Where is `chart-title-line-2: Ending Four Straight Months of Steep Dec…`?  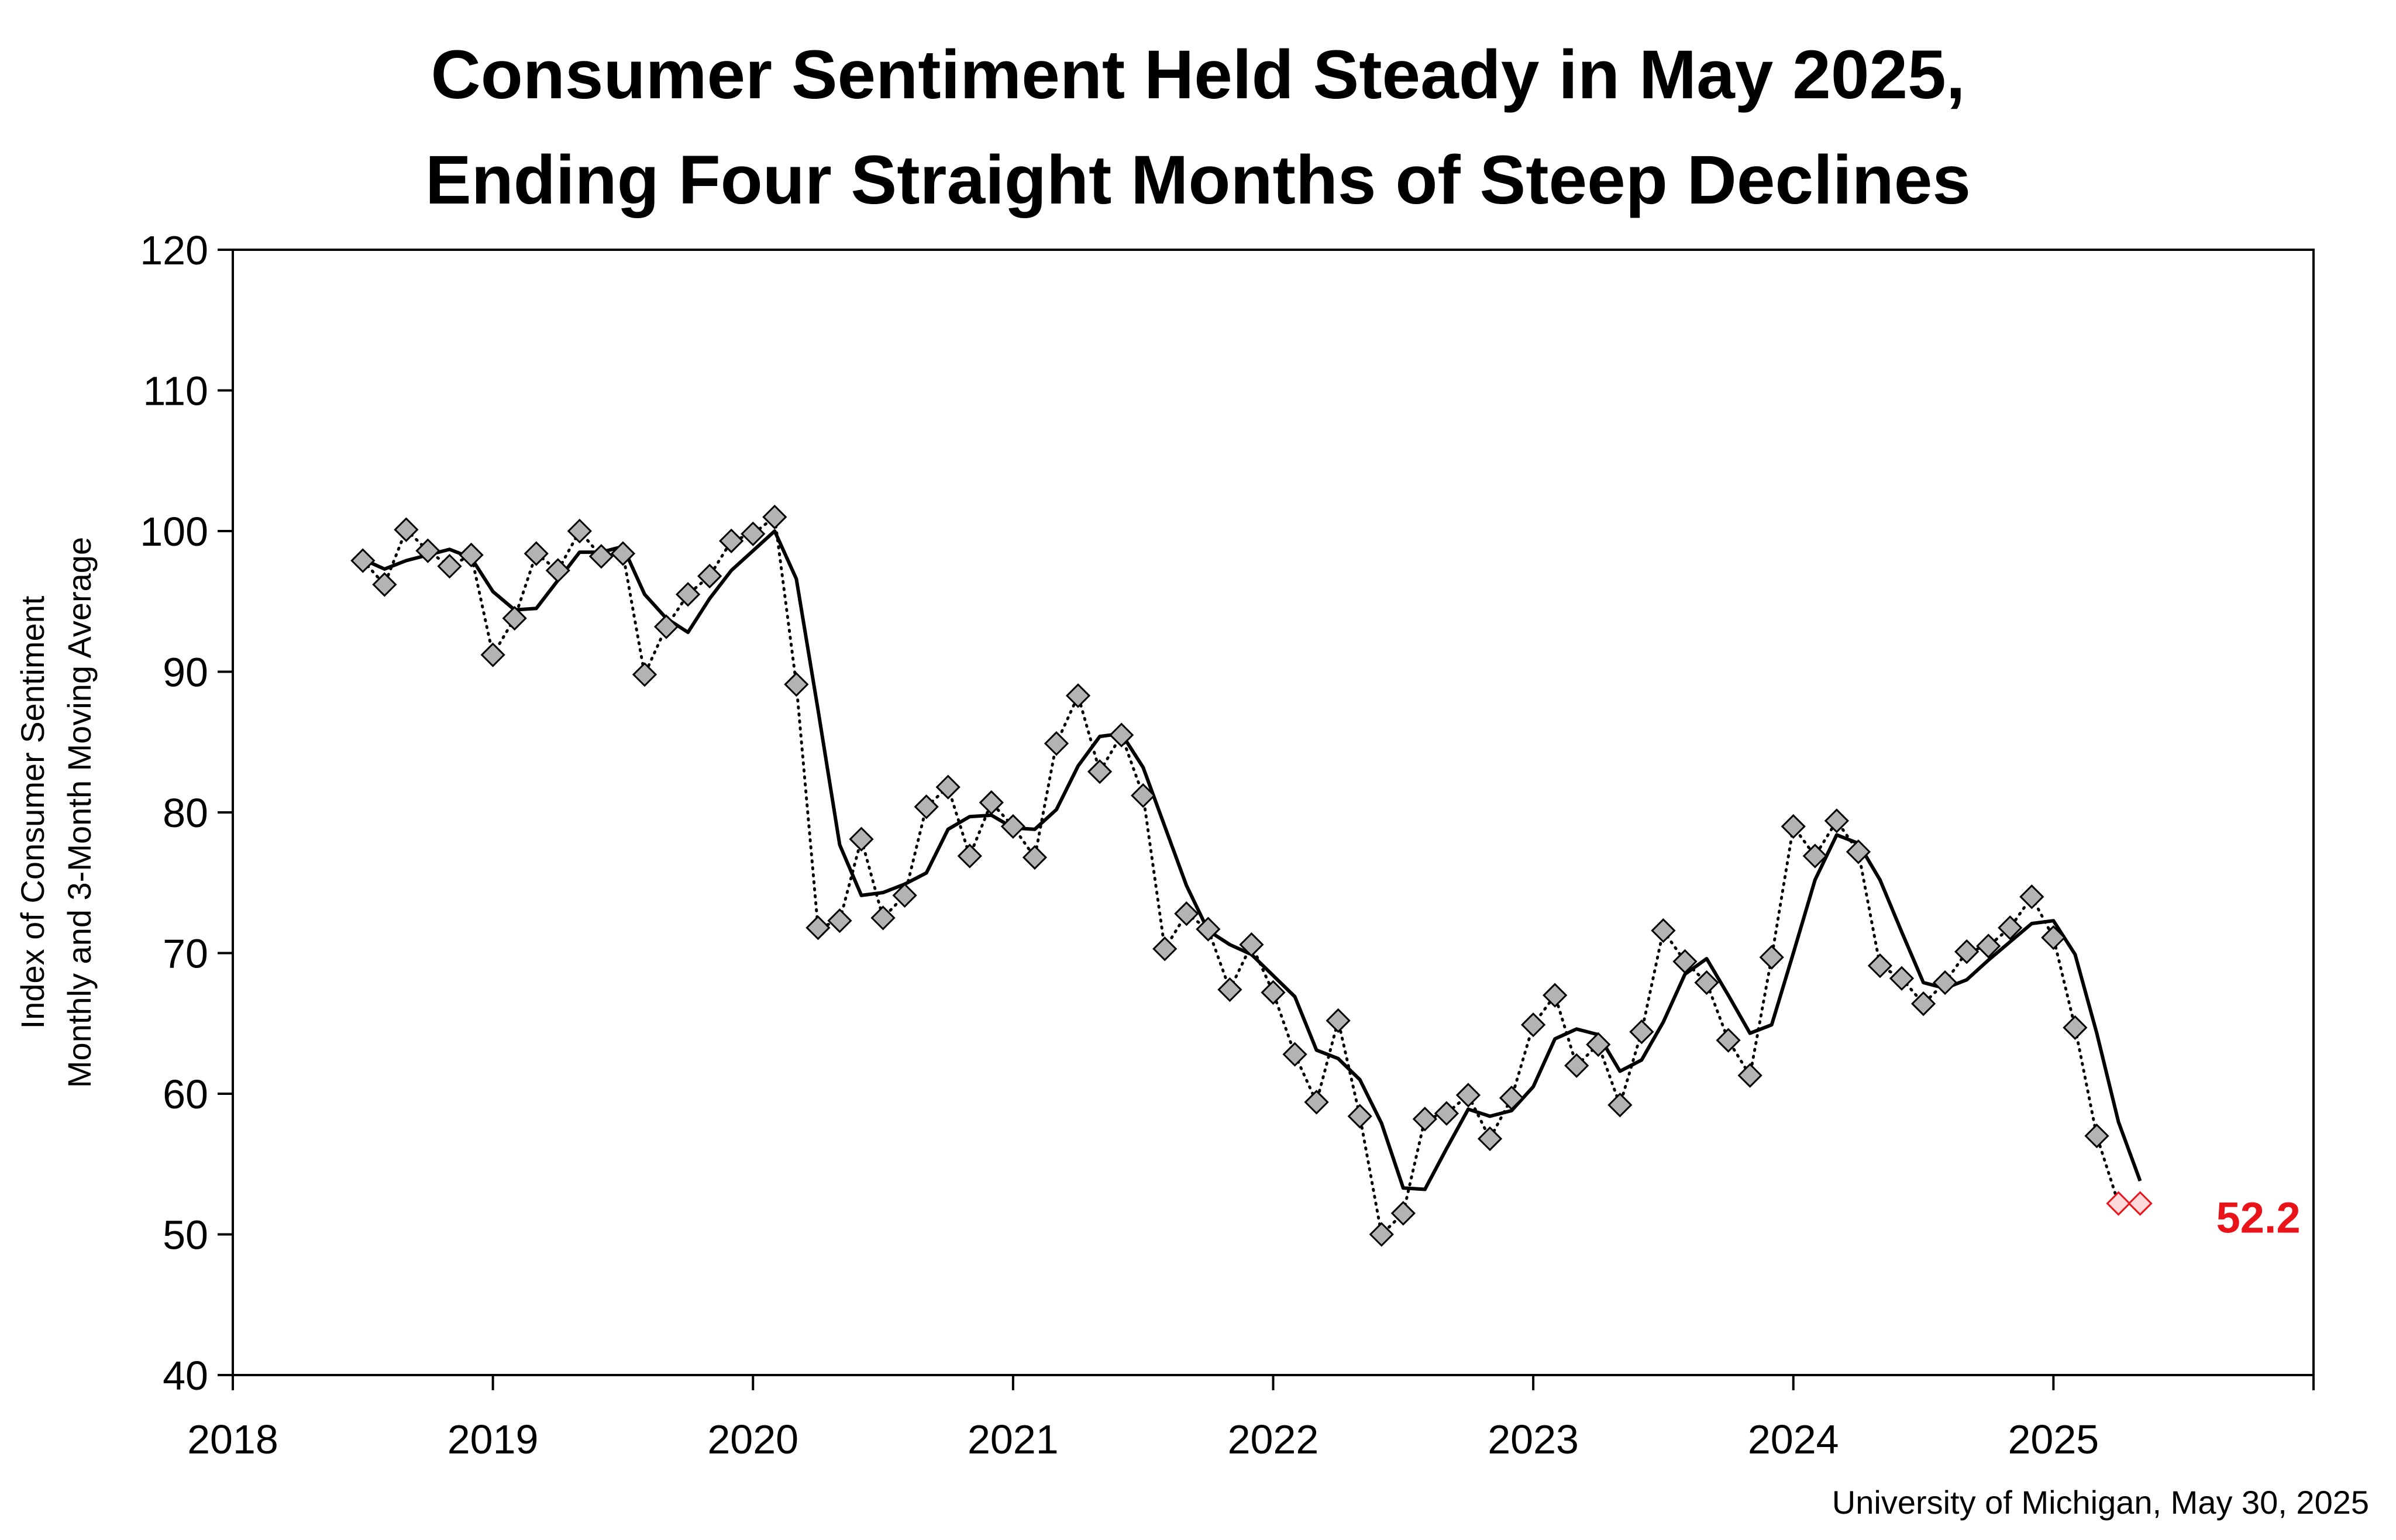
chart-title-line-2: Ending Four Straight Months of Steep Dec… is located at coordinates (1198, 180).